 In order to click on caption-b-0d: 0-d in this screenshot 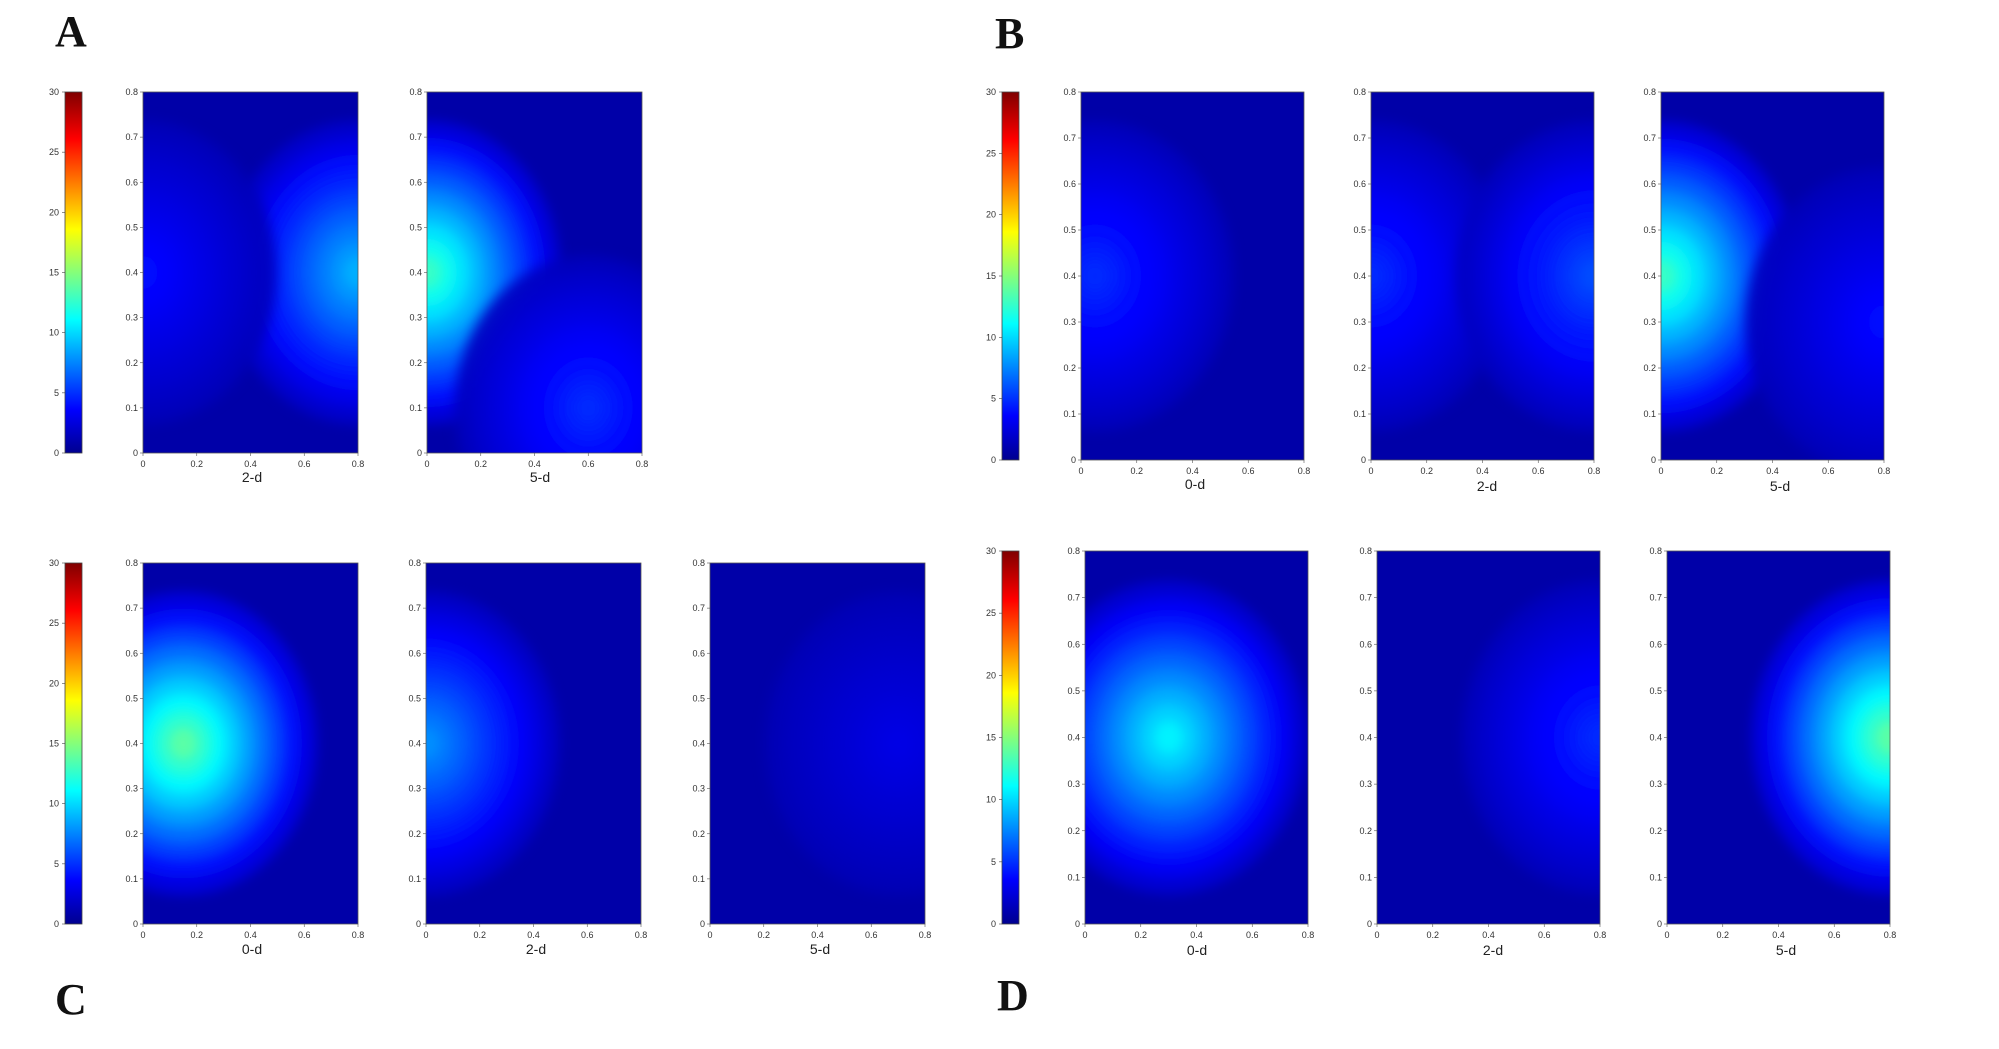, I will do `click(1195, 484)`.